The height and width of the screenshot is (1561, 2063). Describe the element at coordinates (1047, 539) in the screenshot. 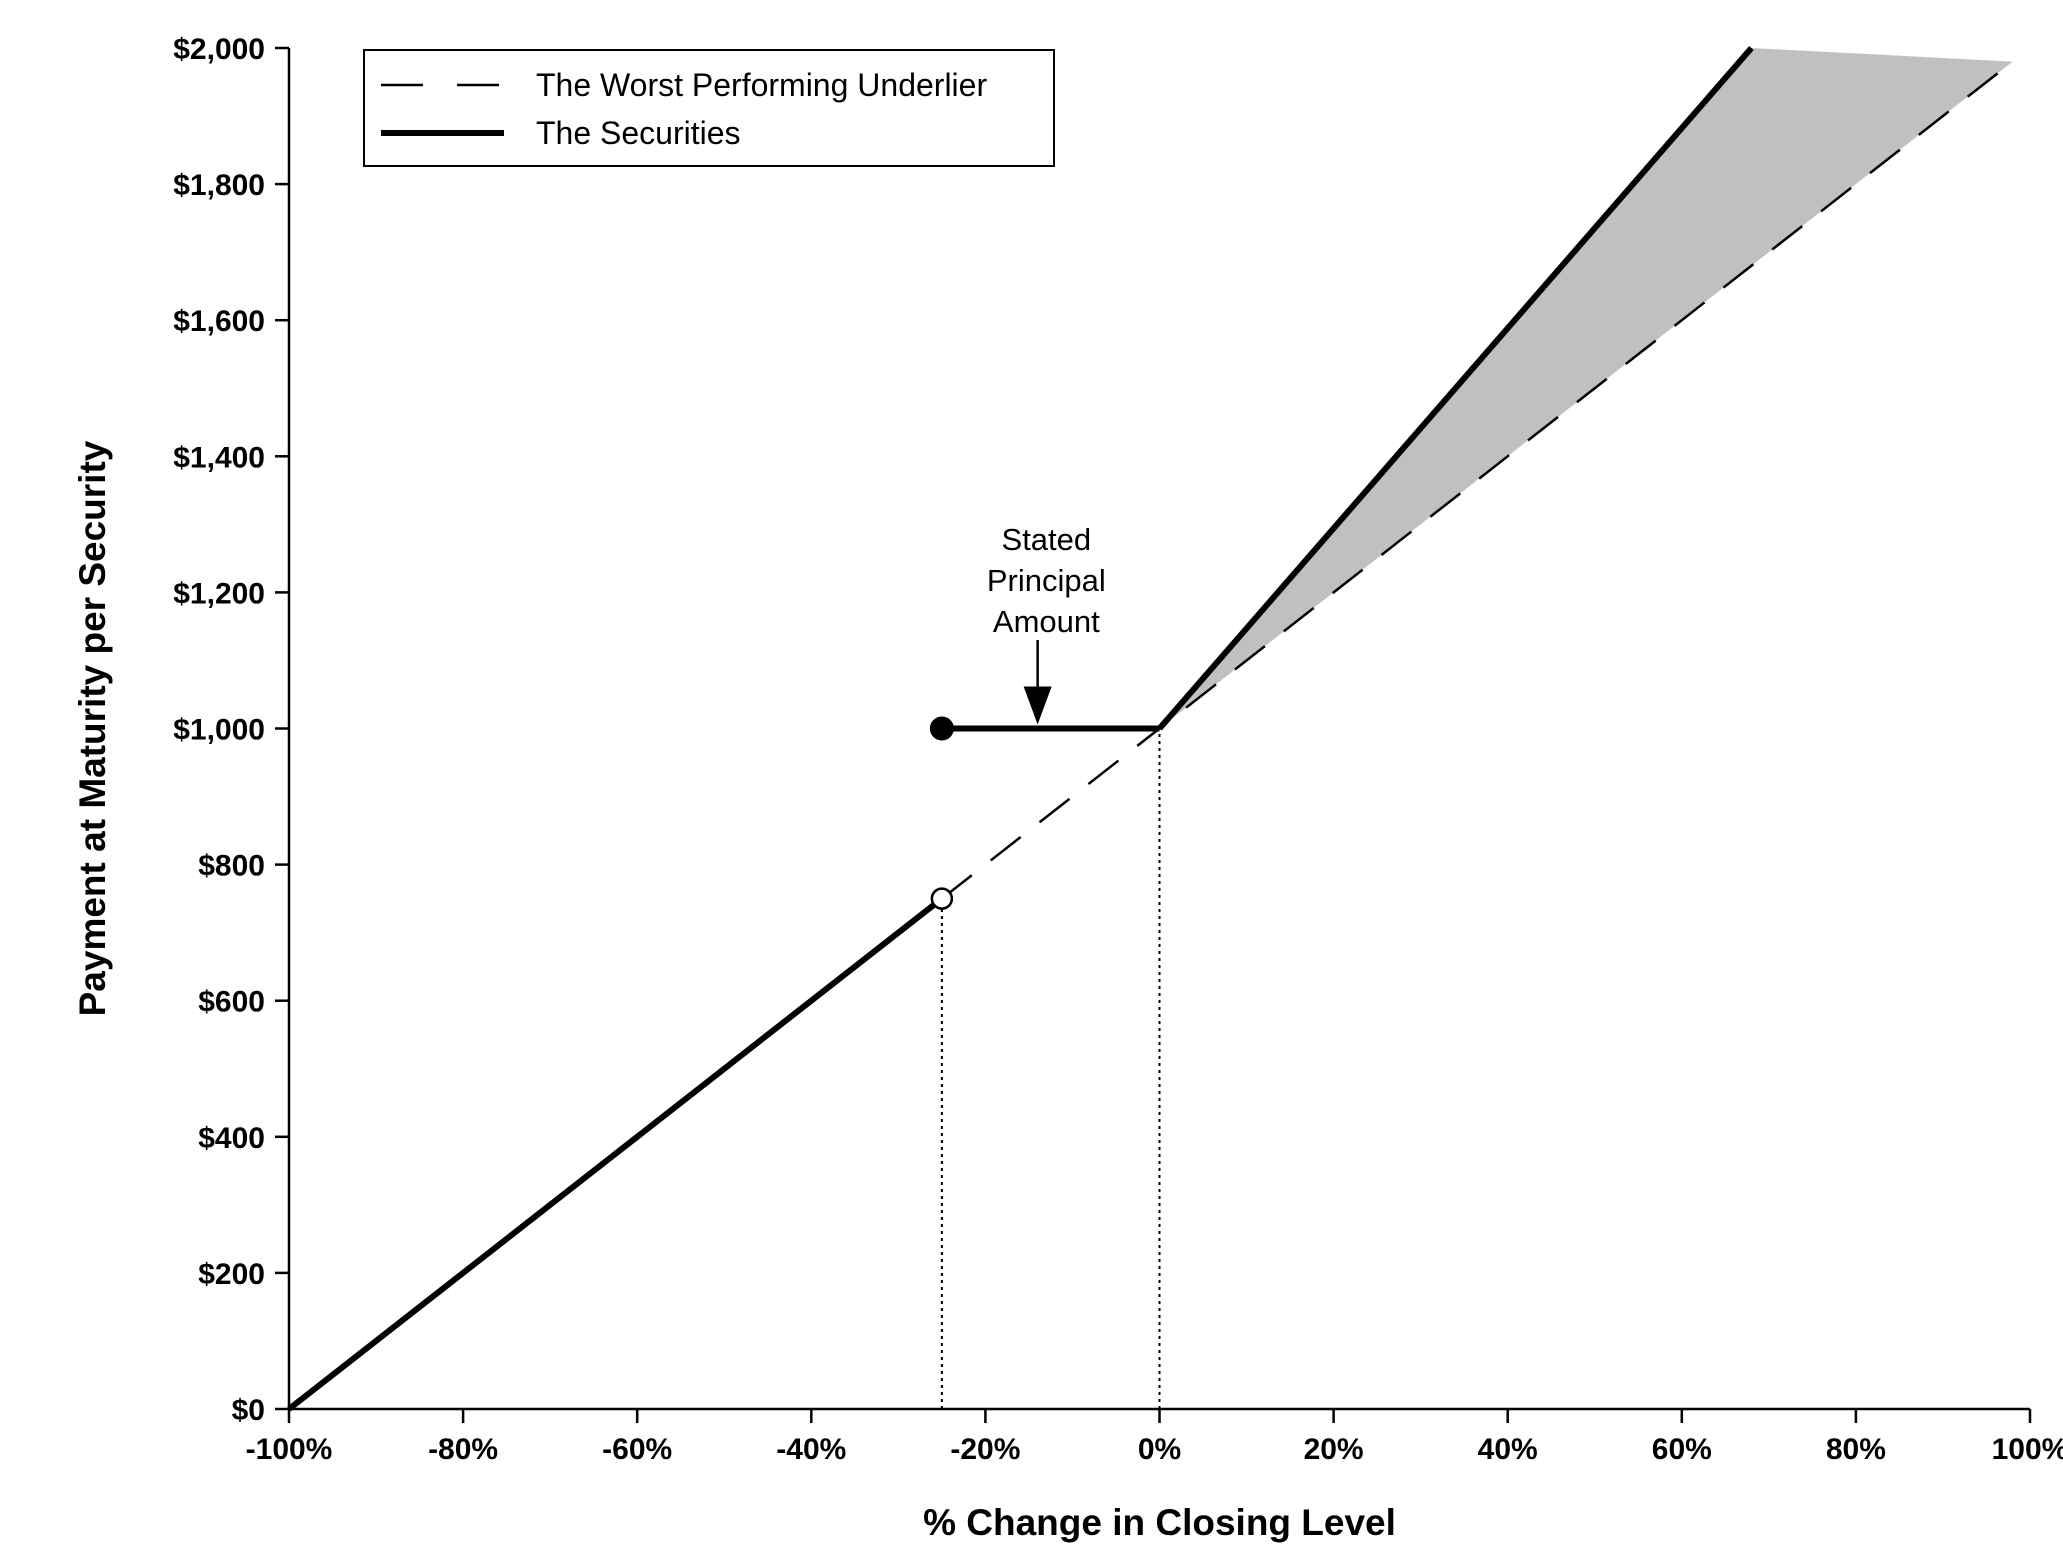

I see `annotation-line: Stated` at that location.